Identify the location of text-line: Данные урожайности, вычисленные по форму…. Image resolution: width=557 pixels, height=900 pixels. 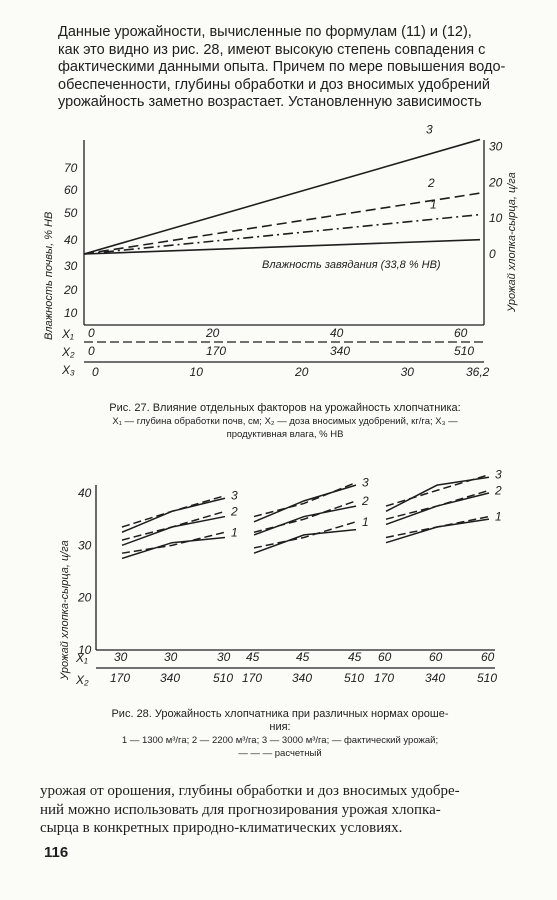
(265, 32).